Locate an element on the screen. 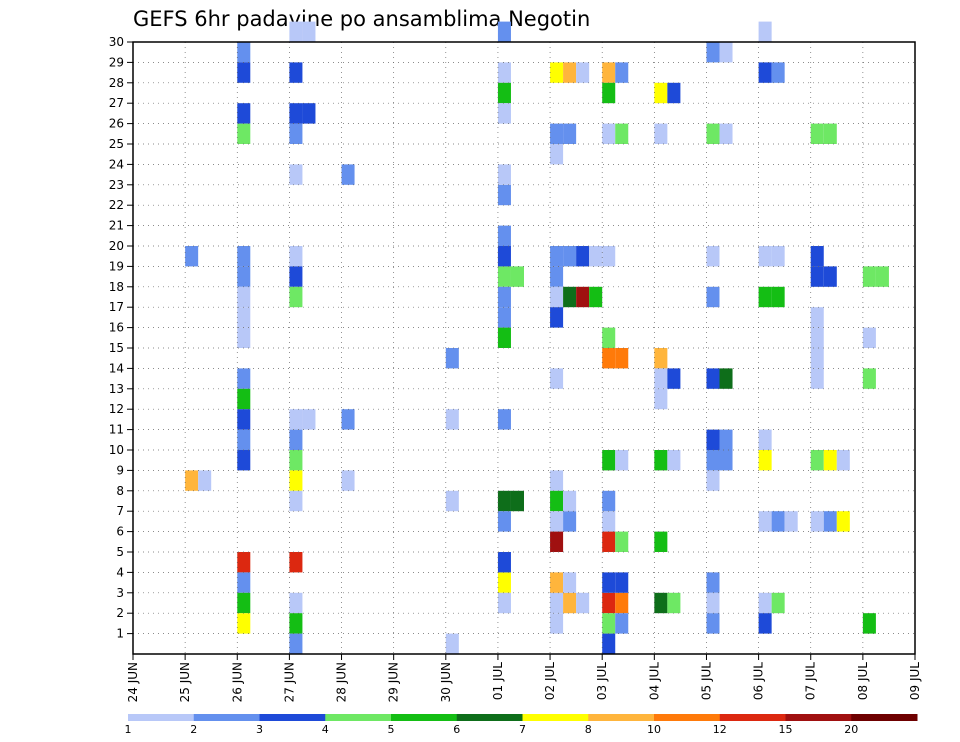 The width and height of the screenshot is (960, 742). y-tick-label: 16 is located at coordinates (116, 328).